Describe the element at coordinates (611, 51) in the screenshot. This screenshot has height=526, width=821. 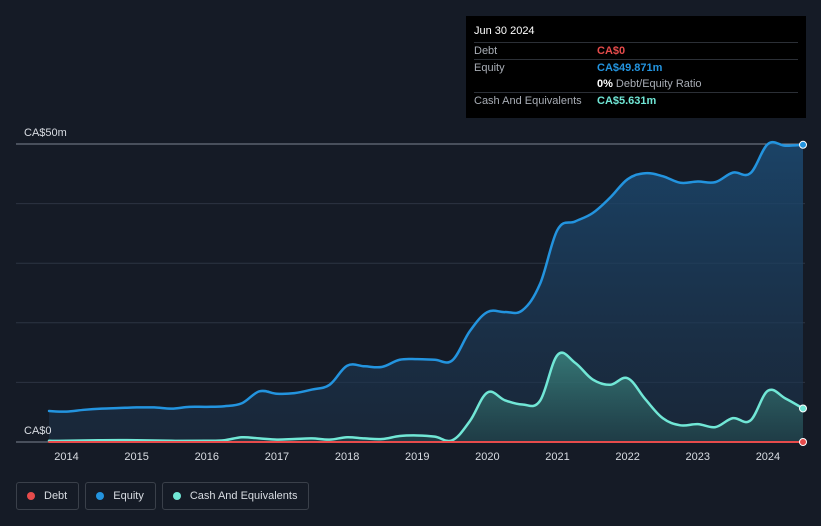
I see `tooltip-debt-value: CA$0` at that location.